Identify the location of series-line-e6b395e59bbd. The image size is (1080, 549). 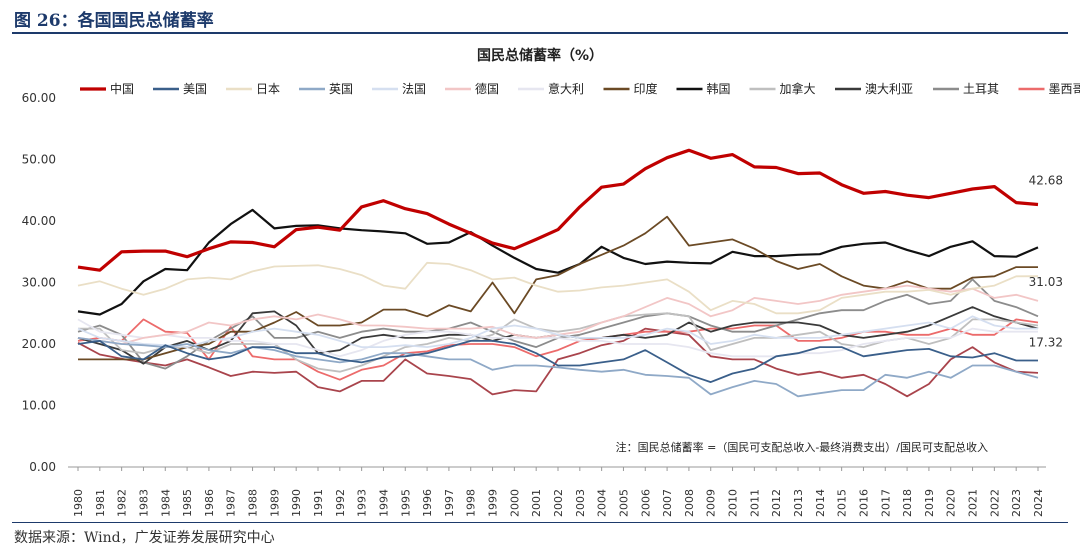
(557, 332).